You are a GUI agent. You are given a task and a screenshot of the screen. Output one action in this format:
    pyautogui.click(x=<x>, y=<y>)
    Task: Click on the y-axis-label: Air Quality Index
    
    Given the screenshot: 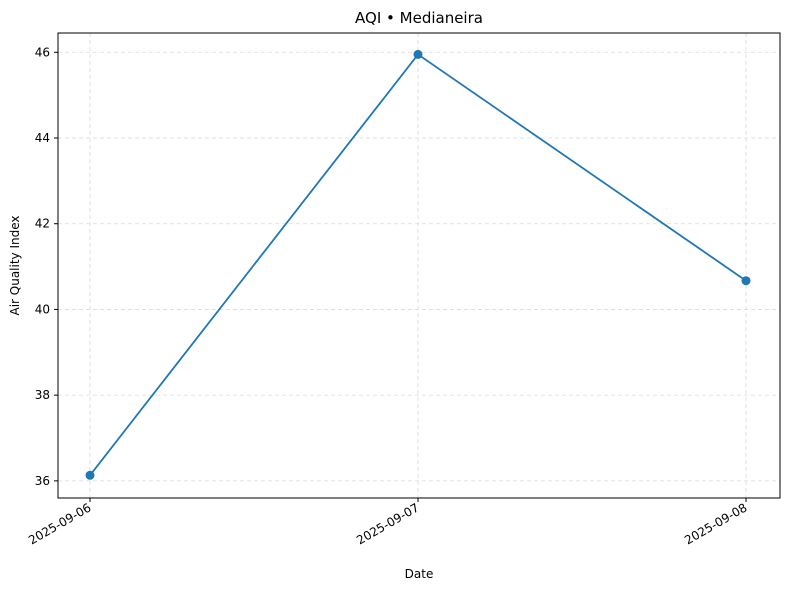 What is the action you would take?
    pyautogui.click(x=15, y=265)
    